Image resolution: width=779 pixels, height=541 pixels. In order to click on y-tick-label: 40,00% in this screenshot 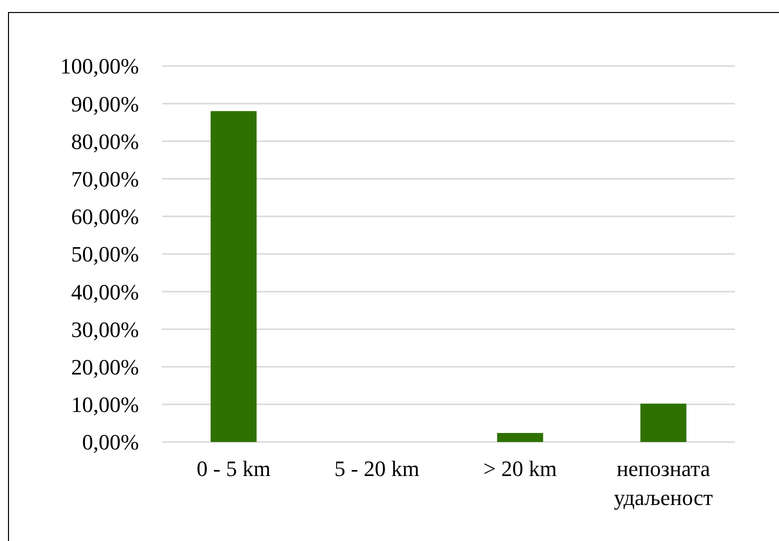, I will do `click(105, 291)`.